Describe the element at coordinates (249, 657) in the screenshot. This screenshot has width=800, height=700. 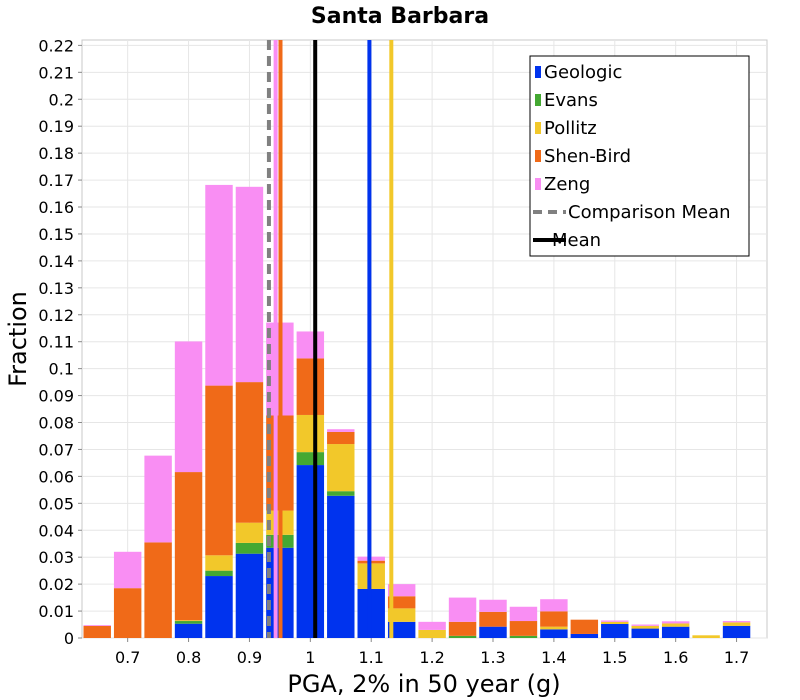
I see `x-tick-label: 0.9` at that location.